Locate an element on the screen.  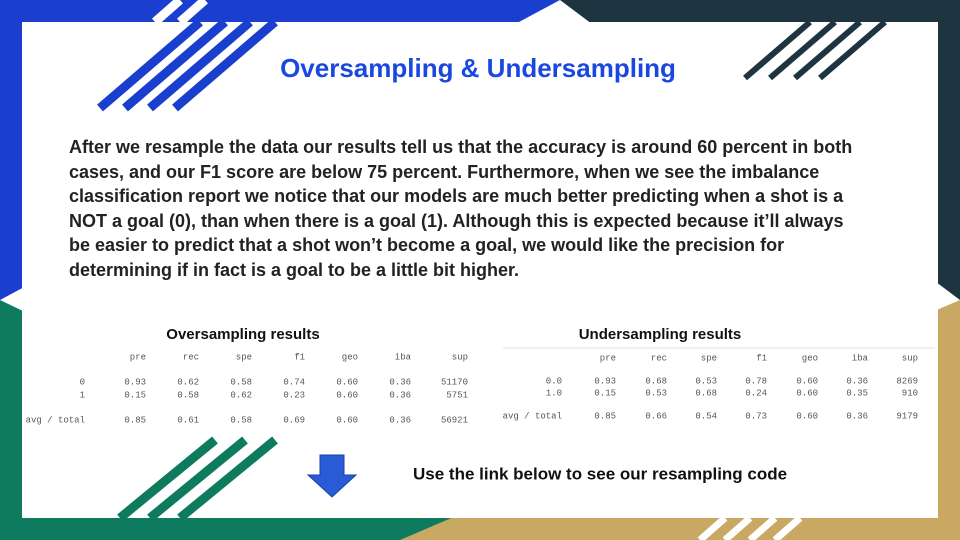
table-cell: 0.74 is located at coordinates (294, 382).